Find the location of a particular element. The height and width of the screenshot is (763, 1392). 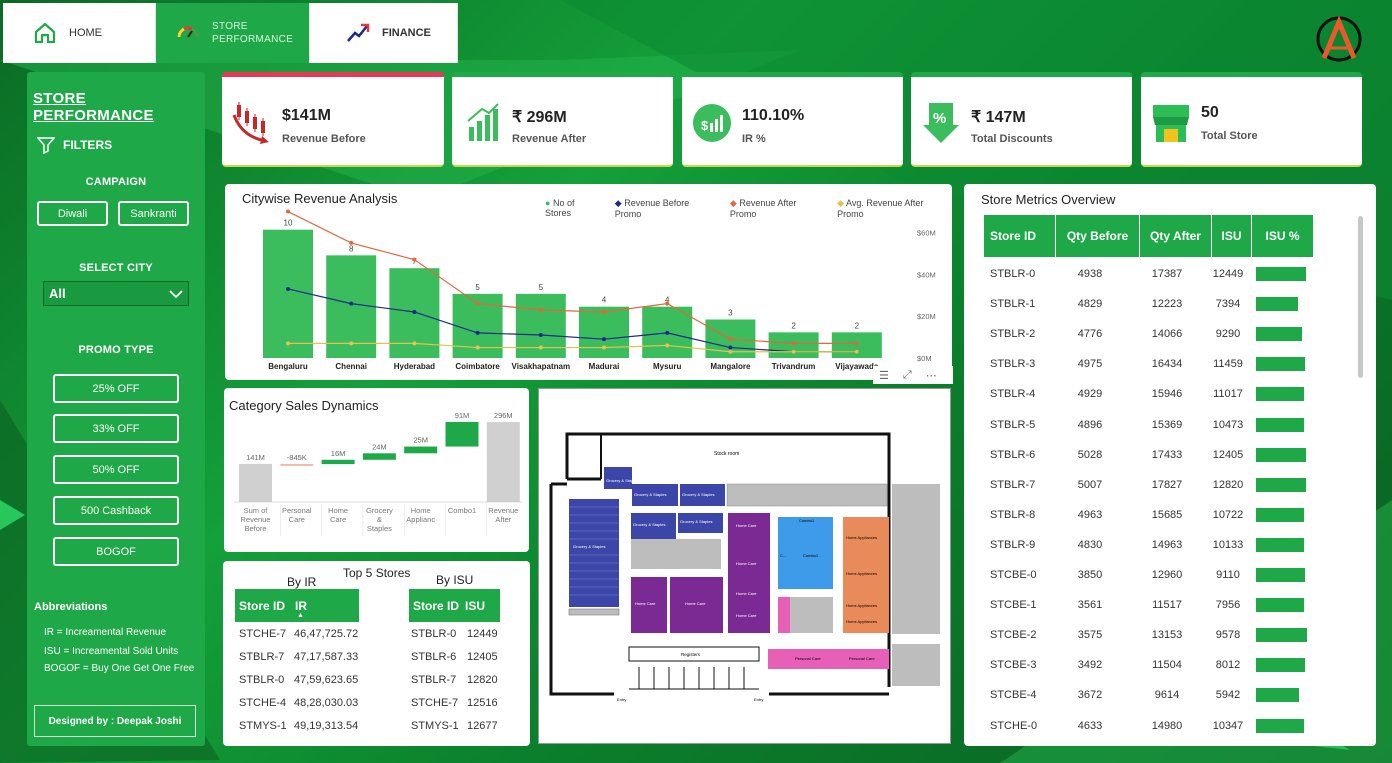

registers is located at coordinates (694, 654).